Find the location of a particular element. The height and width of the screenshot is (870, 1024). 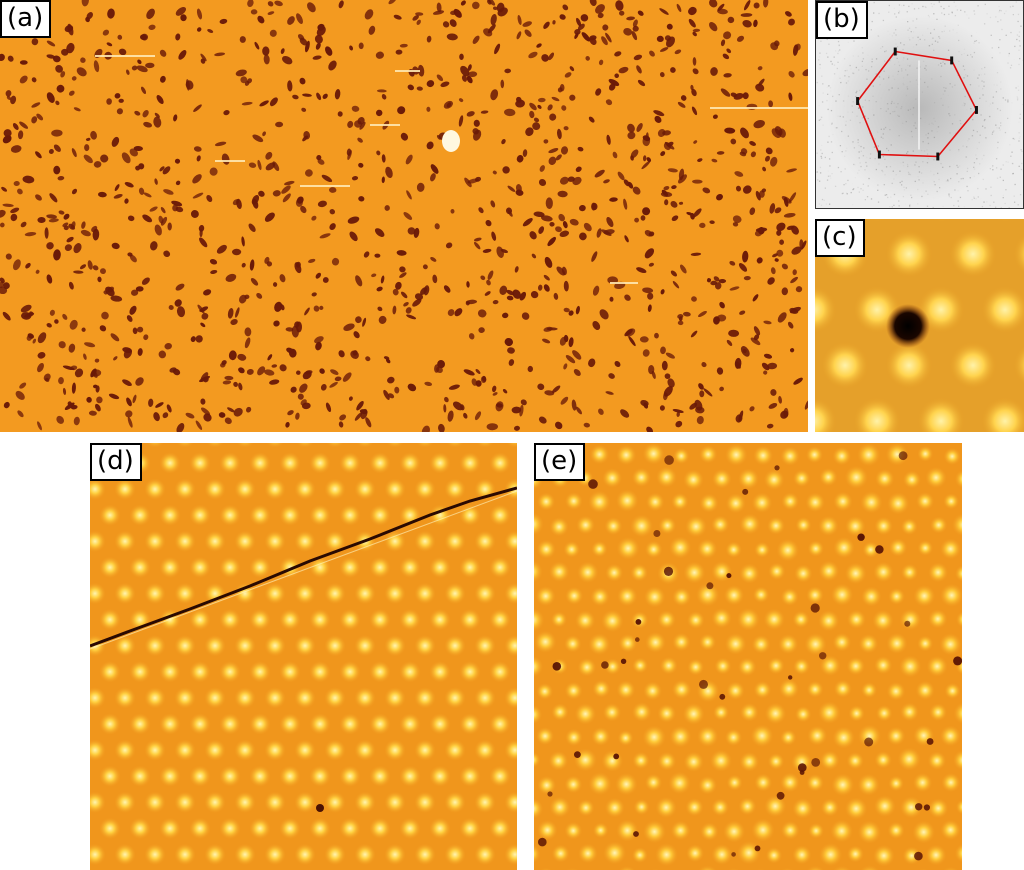

panel-label-c: (c) is located at coordinates (840, 238).